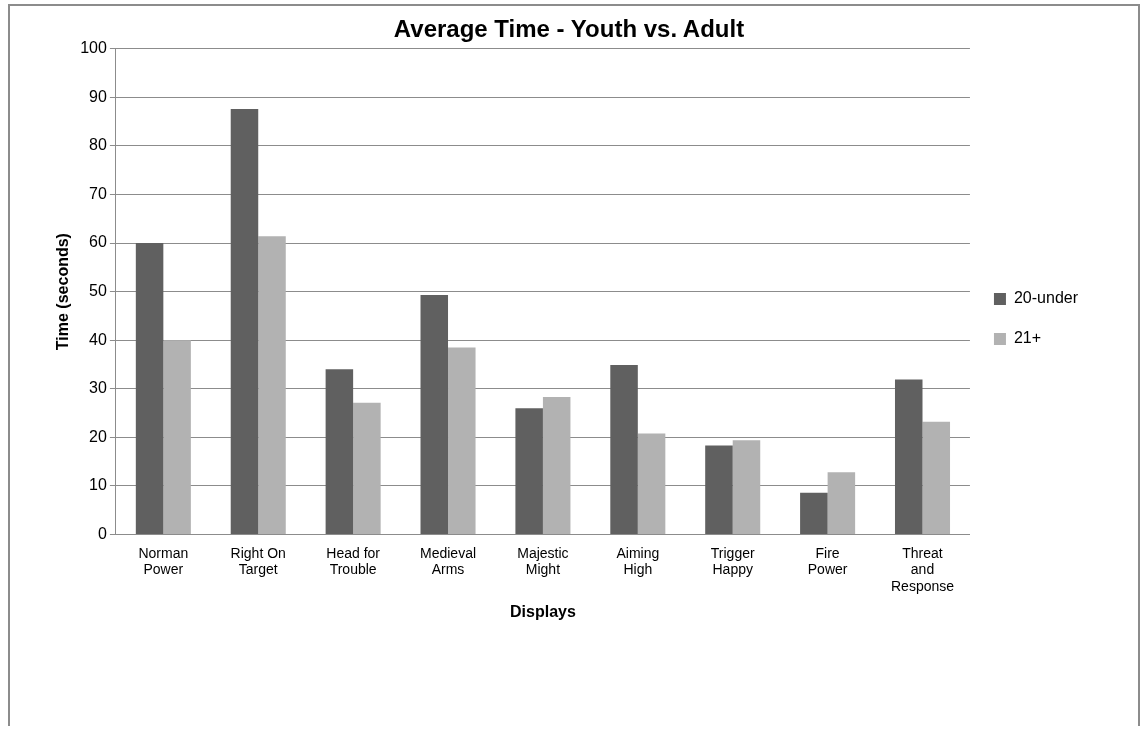  What do you see at coordinates (93, 48) in the screenshot?
I see `y-tick-label: 100` at bounding box center [93, 48].